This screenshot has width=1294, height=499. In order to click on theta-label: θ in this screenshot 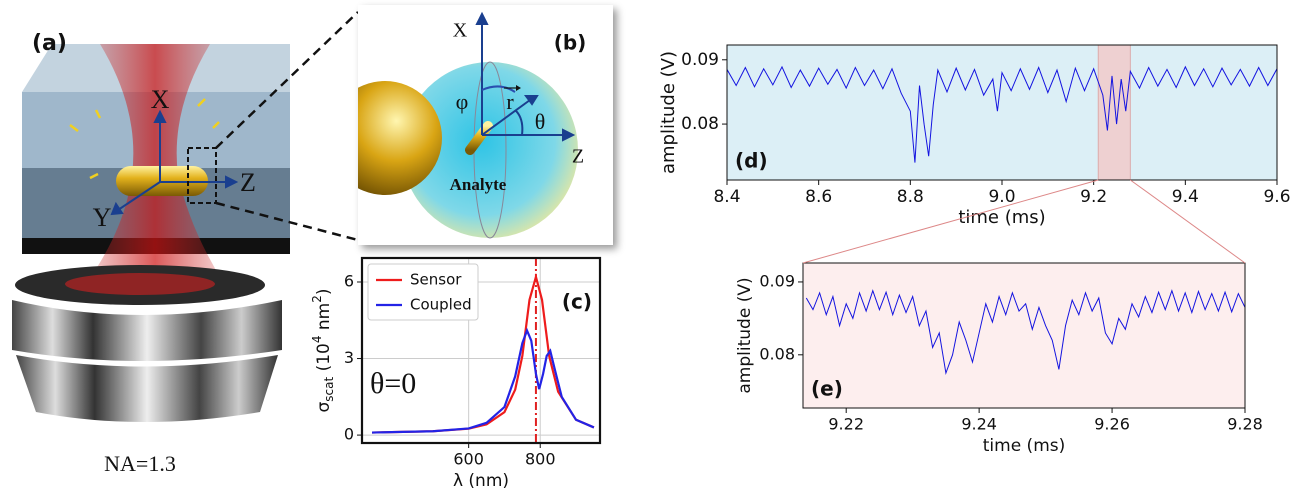, I will do `click(540, 121)`.